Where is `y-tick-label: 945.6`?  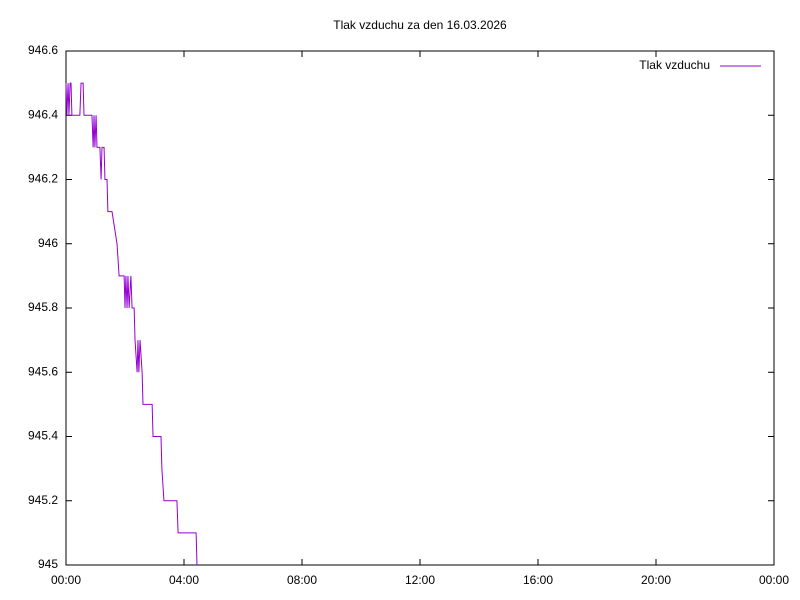
y-tick-label: 945.6 is located at coordinates (43, 371).